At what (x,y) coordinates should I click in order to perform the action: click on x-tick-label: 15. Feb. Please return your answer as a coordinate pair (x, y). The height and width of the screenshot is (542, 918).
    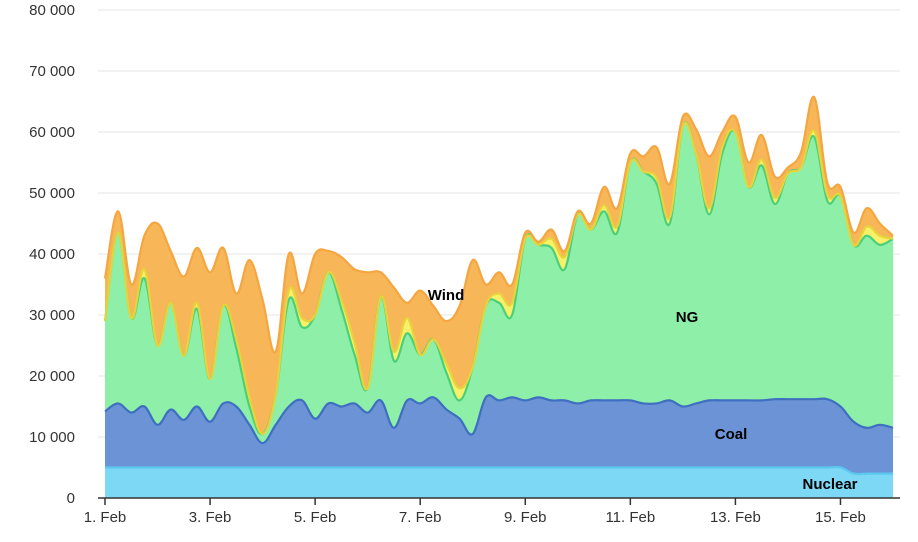
    Looking at the image, I should click on (840, 517).